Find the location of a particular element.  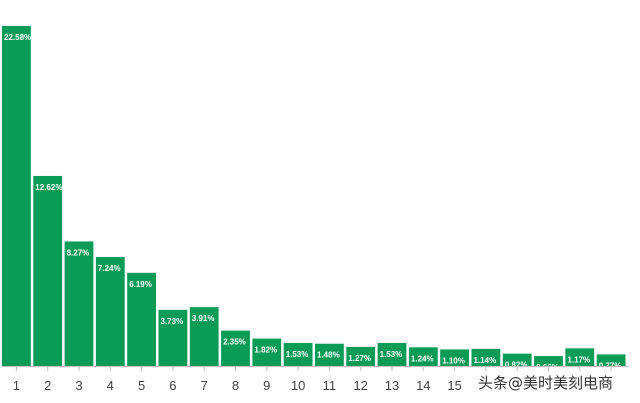

x-axis: 1 2 3 4 5 6 7 8 9 10 11 12 13 14 15 is located at coordinates (315, 379).